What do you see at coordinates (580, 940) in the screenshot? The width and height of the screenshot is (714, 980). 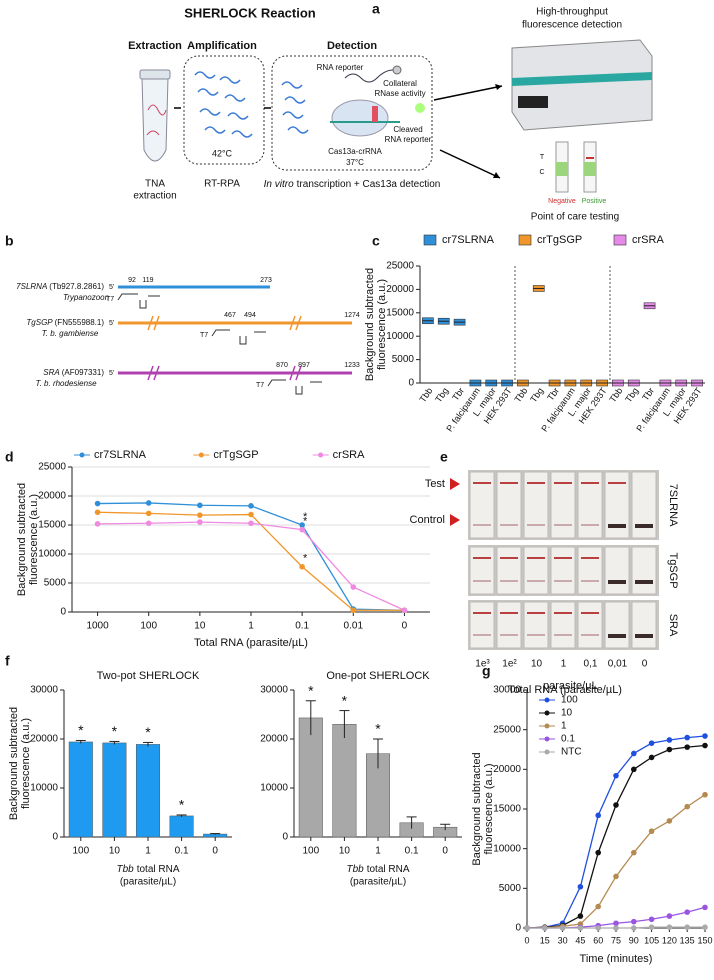 I see `x-tick-label: 45` at bounding box center [580, 940].